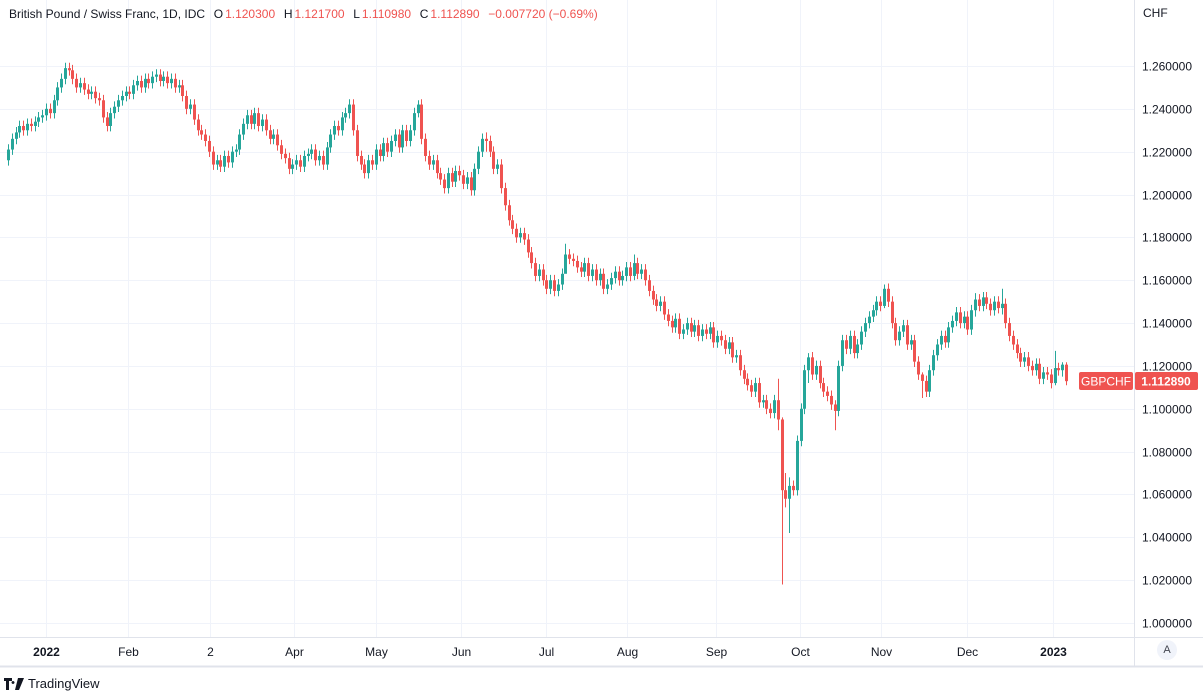  Describe the element at coordinates (52, 683) in the screenshot. I see `tradingview-logo: TradingView` at that location.